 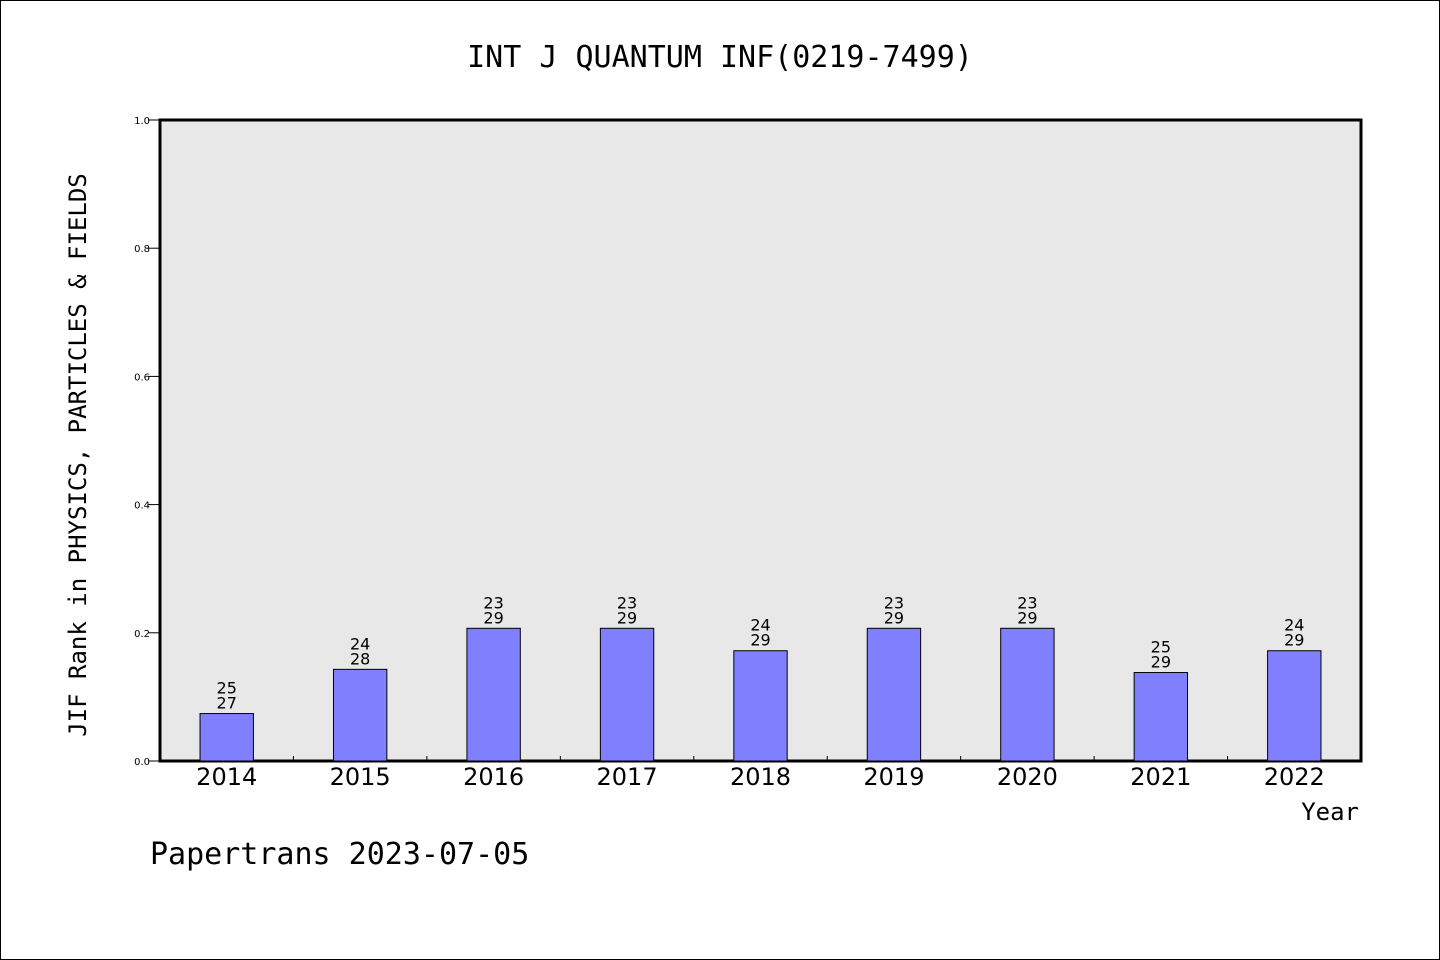 What do you see at coordinates (493, 777) in the screenshot?
I see `x-tick-label: 2016` at bounding box center [493, 777].